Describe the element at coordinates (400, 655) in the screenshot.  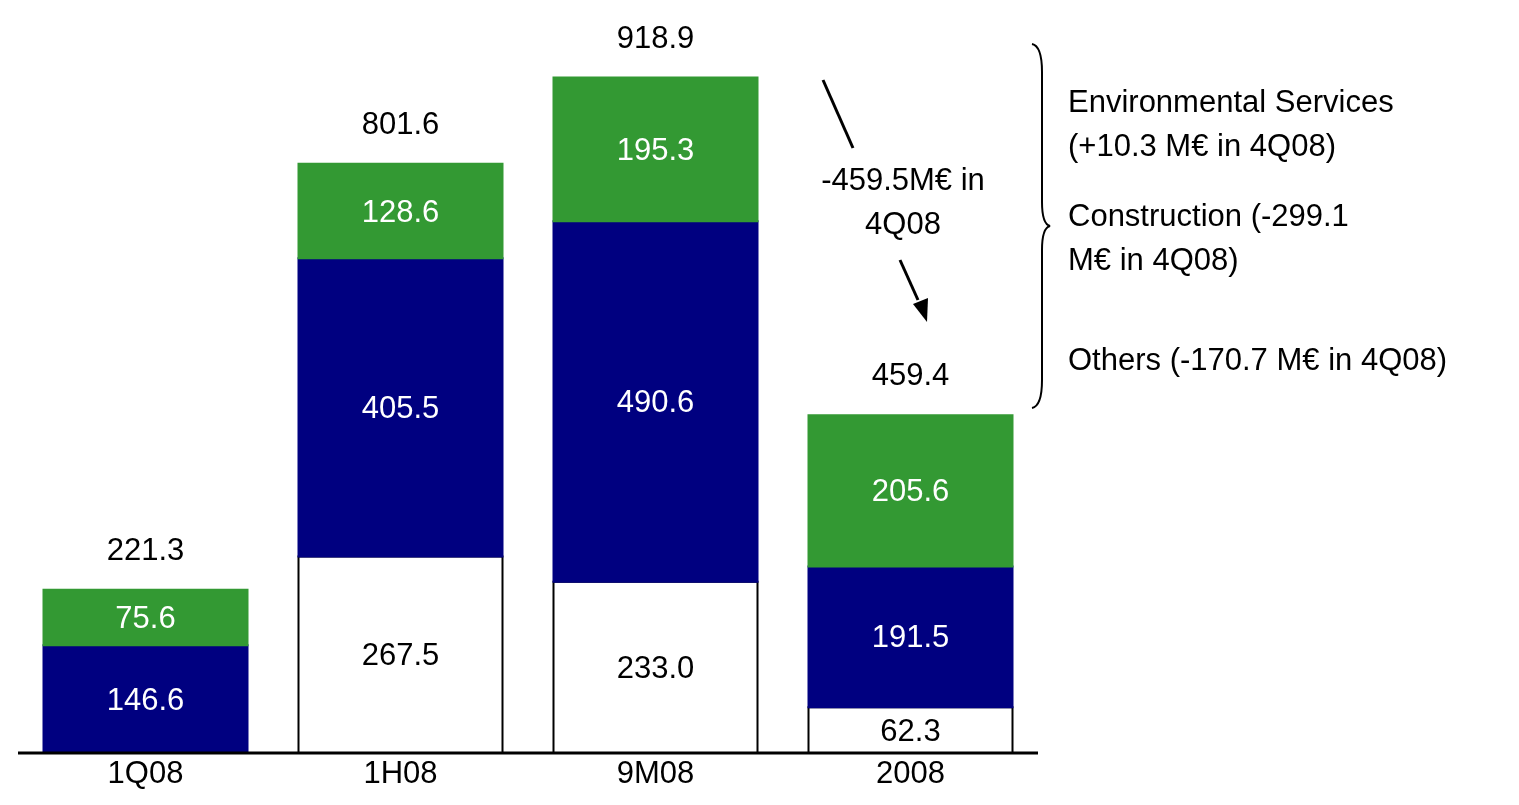
I see `data-label: 267.5` at that location.